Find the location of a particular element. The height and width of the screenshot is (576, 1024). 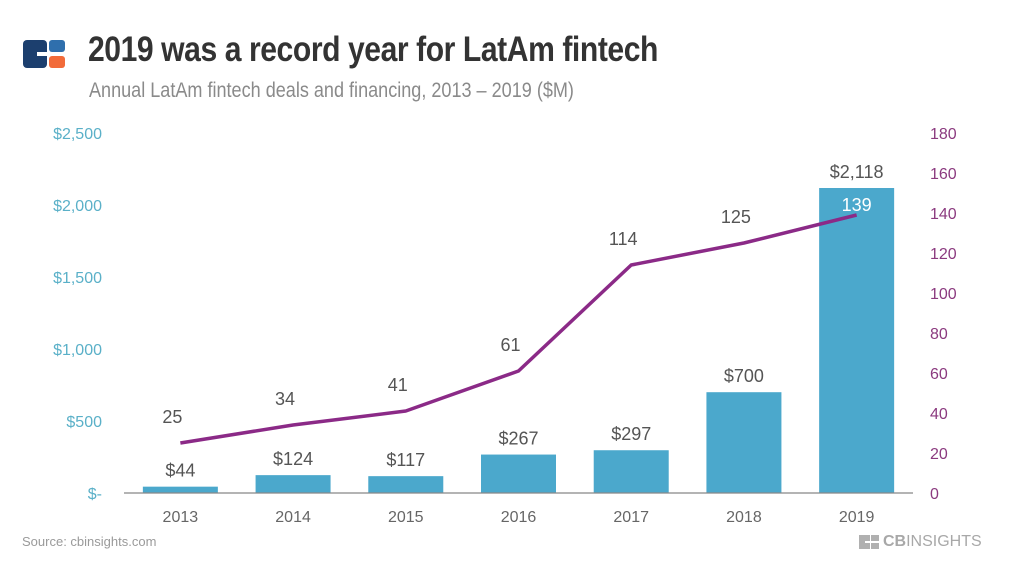

bar-2016 is located at coordinates (518, 473).